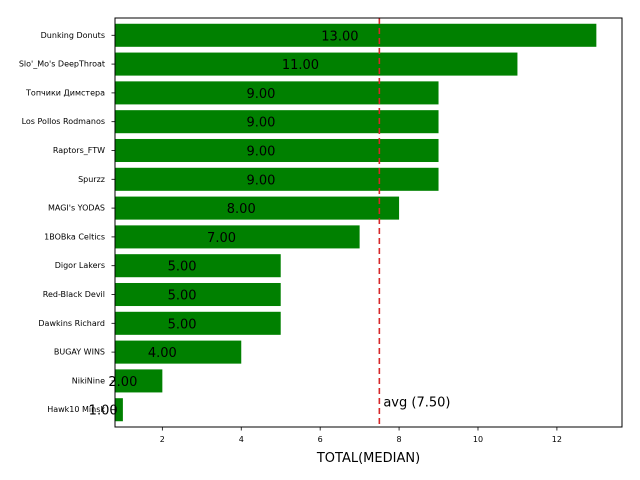  Describe the element at coordinates (320, 439) in the screenshot. I see `x-tick-label: 6` at that location.